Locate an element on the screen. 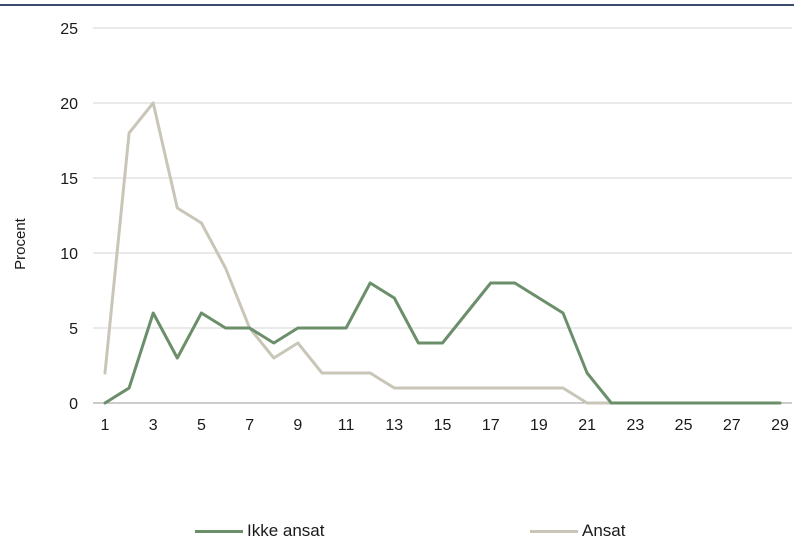 The image size is (794, 541). x-tick-label: 27 is located at coordinates (732, 425).